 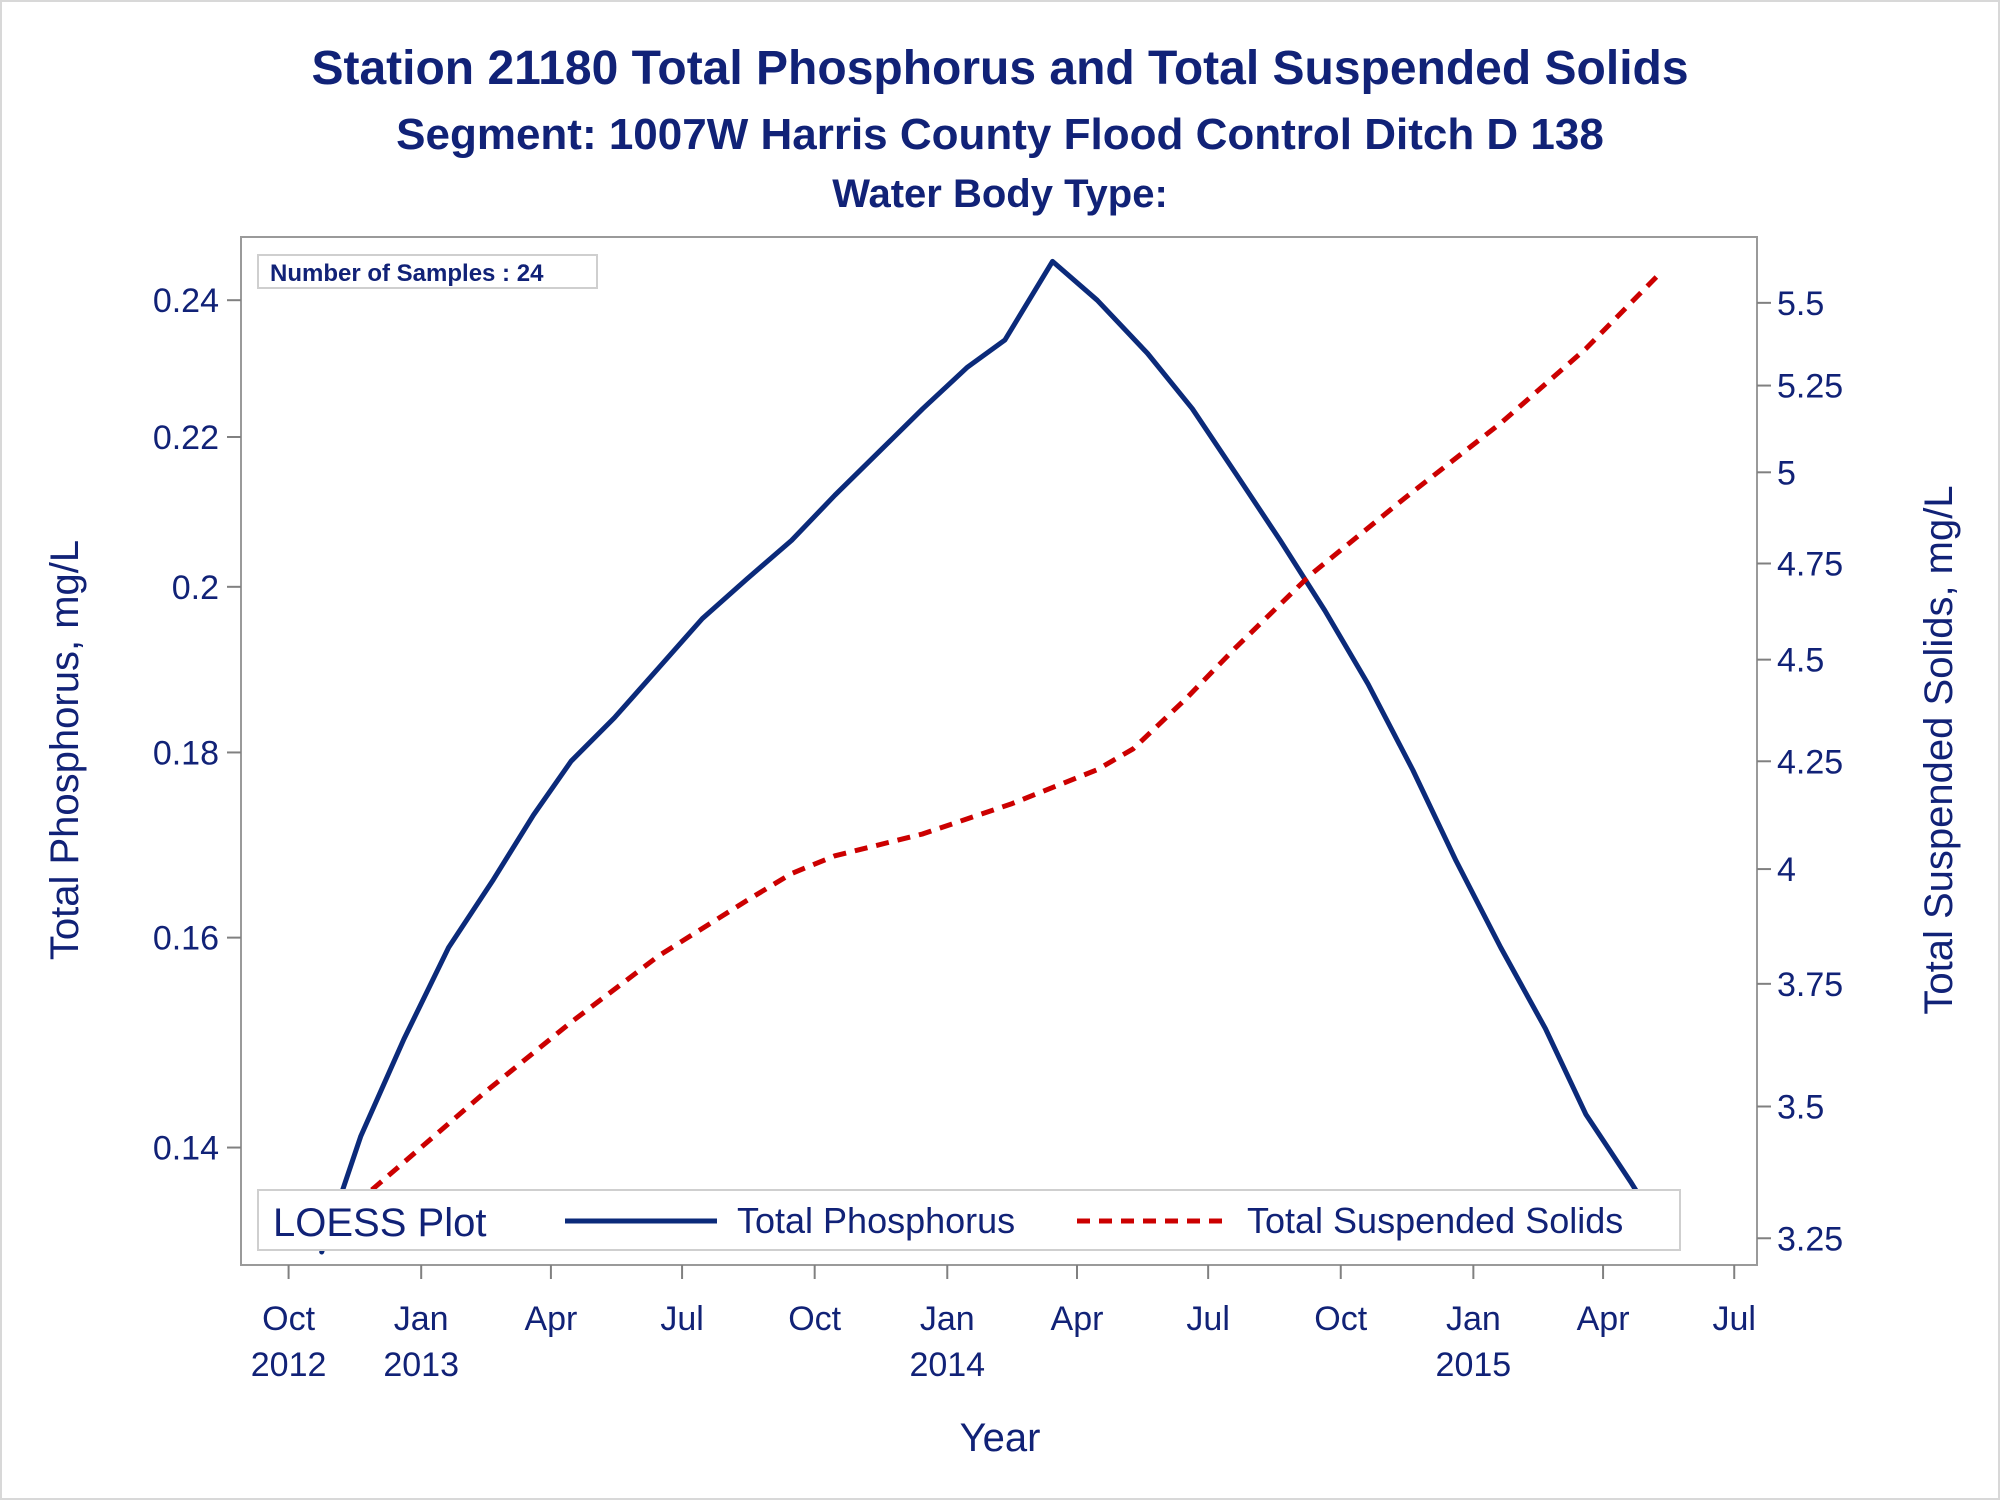 I want to click on x-axis-label: Year, so click(x=1000, y=1438).